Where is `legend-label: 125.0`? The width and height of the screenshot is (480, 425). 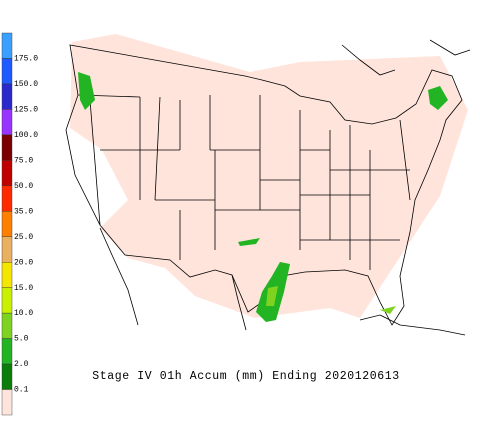 legend-label: 125.0 is located at coordinates (26, 110).